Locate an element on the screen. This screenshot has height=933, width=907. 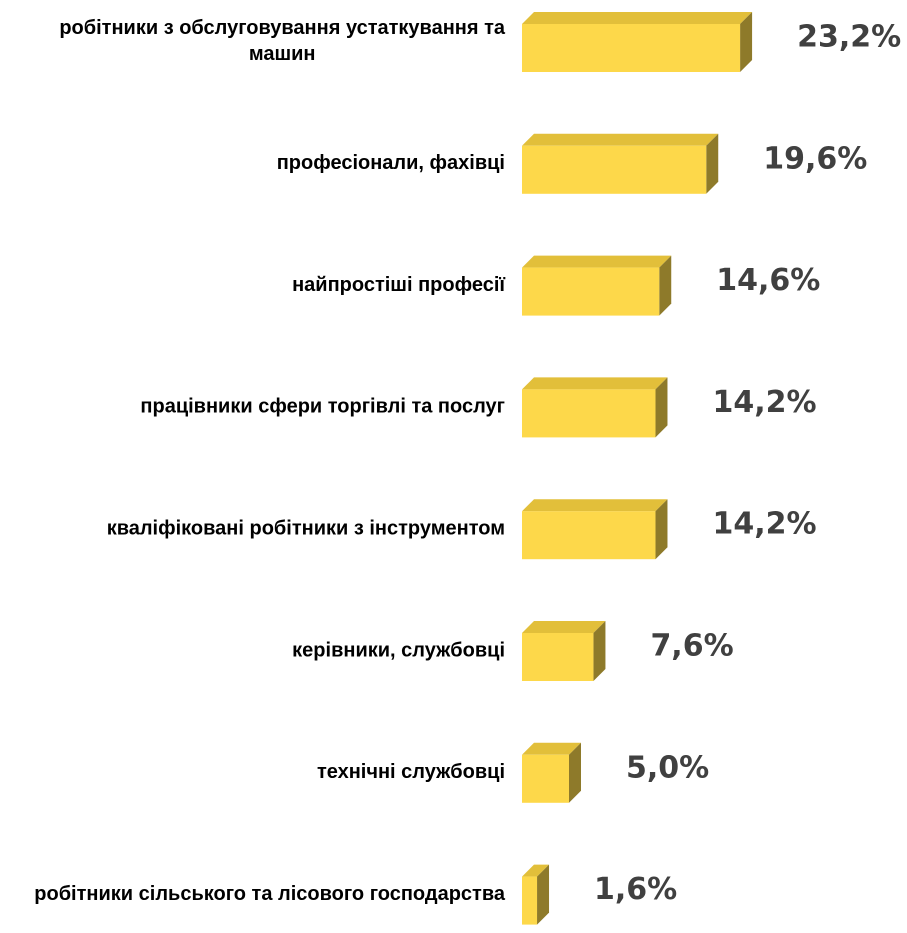
category-label: працівники сфери торгівлі та послуг is located at coordinates (322, 407).